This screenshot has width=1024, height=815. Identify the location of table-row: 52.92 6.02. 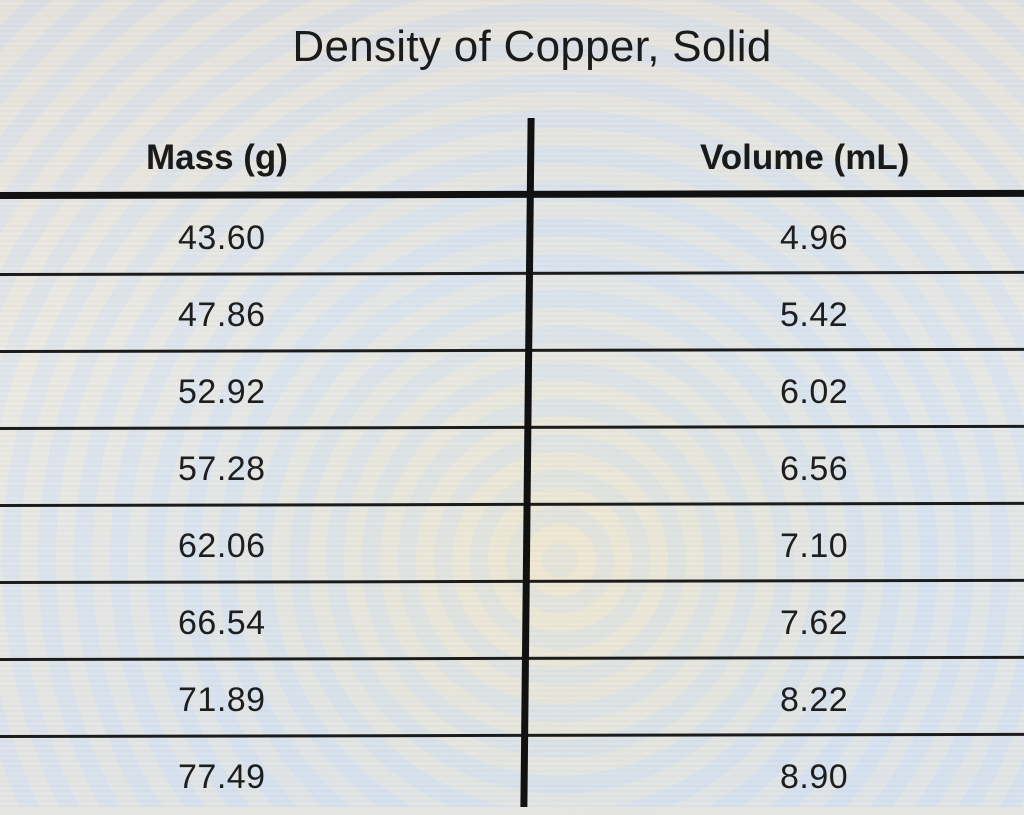
(512, 391).